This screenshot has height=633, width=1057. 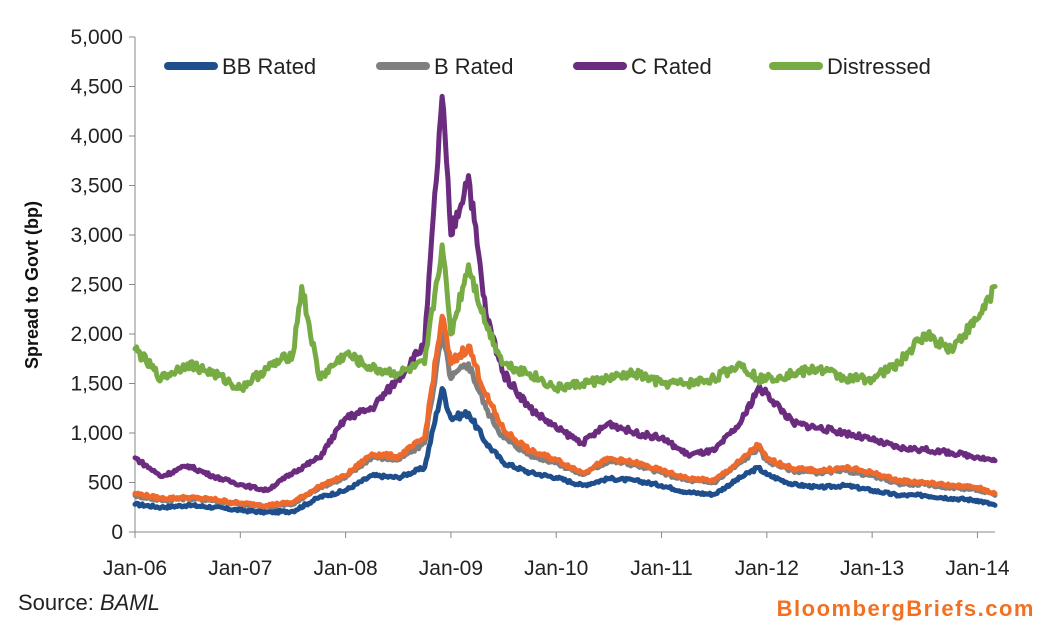 I want to click on x-tick-label: Jan-14, so click(x=977, y=568).